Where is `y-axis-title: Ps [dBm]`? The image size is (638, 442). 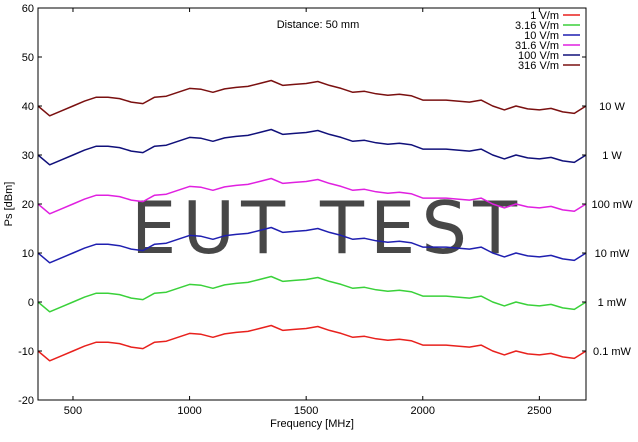 y-axis-title: Ps [dBm] is located at coordinates (9, 204).